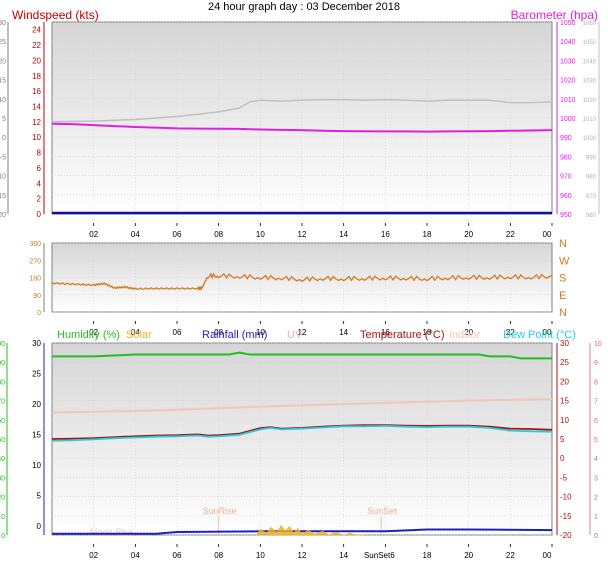 Image resolution: width=608 pixels, height=561 pixels. What do you see at coordinates (510, 332) in the screenshot?
I see `dir-x-tick-label: 22` at bounding box center [510, 332].